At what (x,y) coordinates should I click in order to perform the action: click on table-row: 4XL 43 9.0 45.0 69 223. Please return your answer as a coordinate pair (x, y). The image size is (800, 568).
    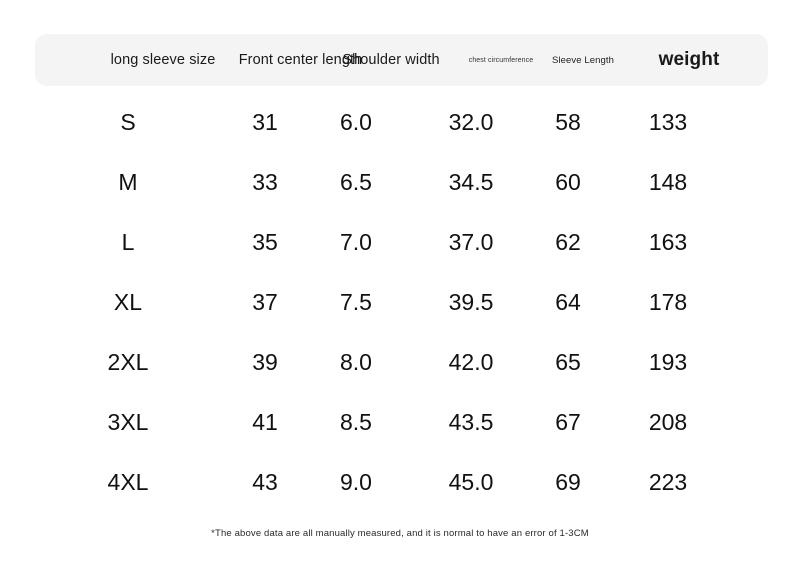
    Looking at the image, I should click on (400, 482).